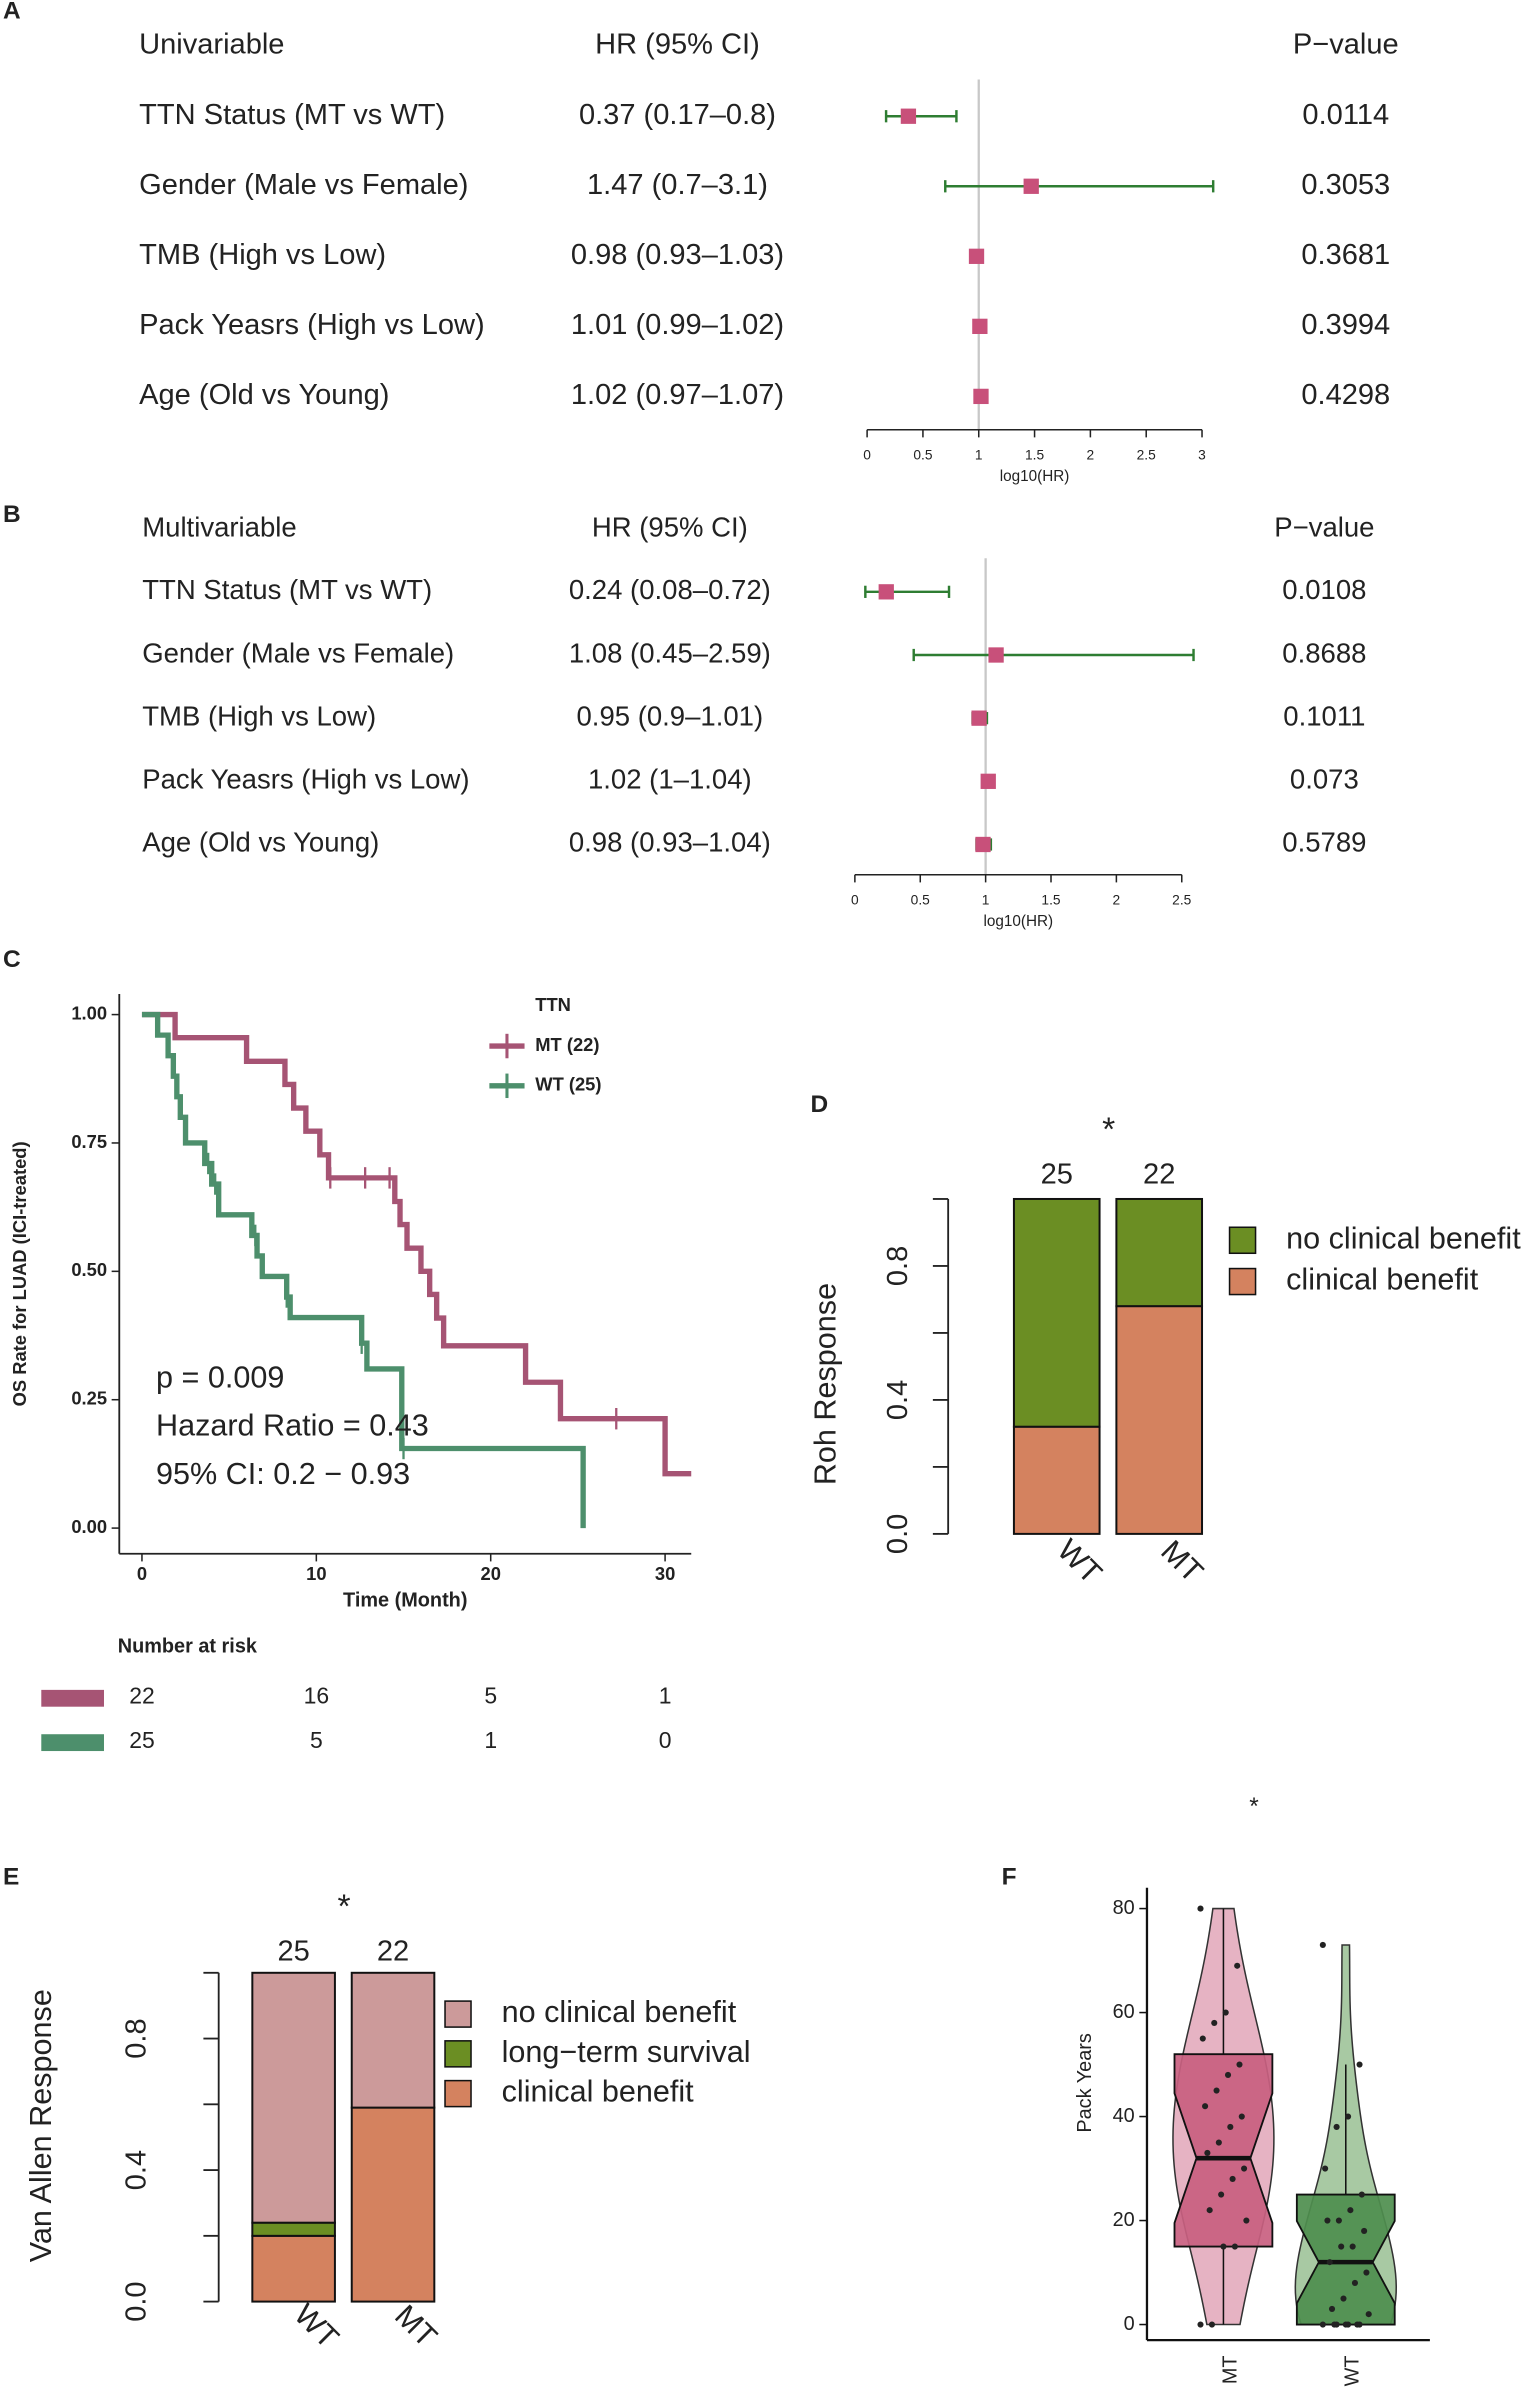  Describe the element at coordinates (283, 1474) in the screenshot. I see `annotation: 95% CI: 0.2 − 0.93` at that location.